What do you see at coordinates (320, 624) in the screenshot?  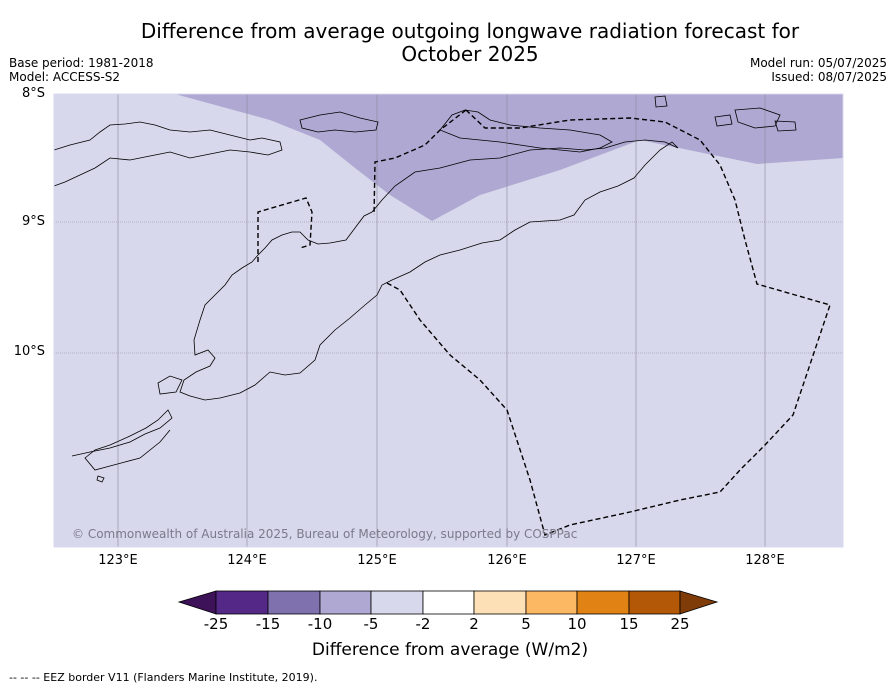 I see `colorbar-tick: -10` at bounding box center [320, 624].